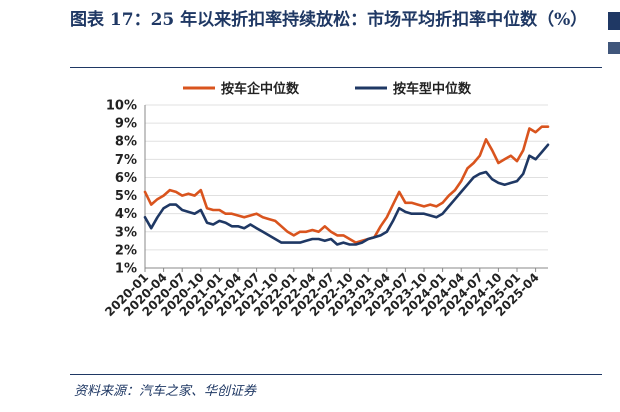 This screenshot has height=412, width=620. Describe the element at coordinates (121, 106) in the screenshot. I see `y-tick-label: 10%` at that location.